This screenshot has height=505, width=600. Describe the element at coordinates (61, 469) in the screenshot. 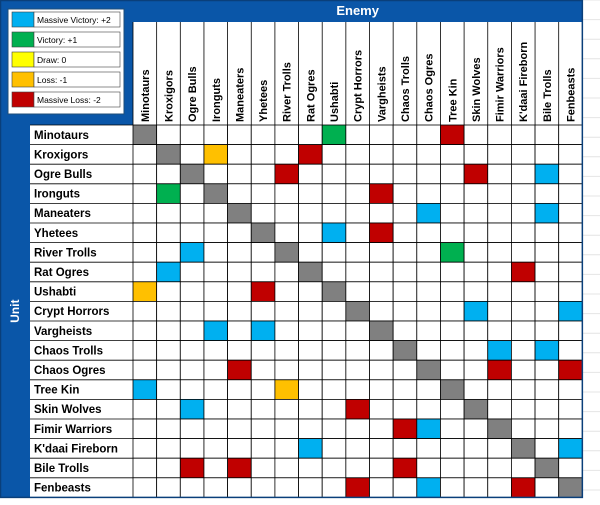

I see `row-label: Bile Trolls` at that location.